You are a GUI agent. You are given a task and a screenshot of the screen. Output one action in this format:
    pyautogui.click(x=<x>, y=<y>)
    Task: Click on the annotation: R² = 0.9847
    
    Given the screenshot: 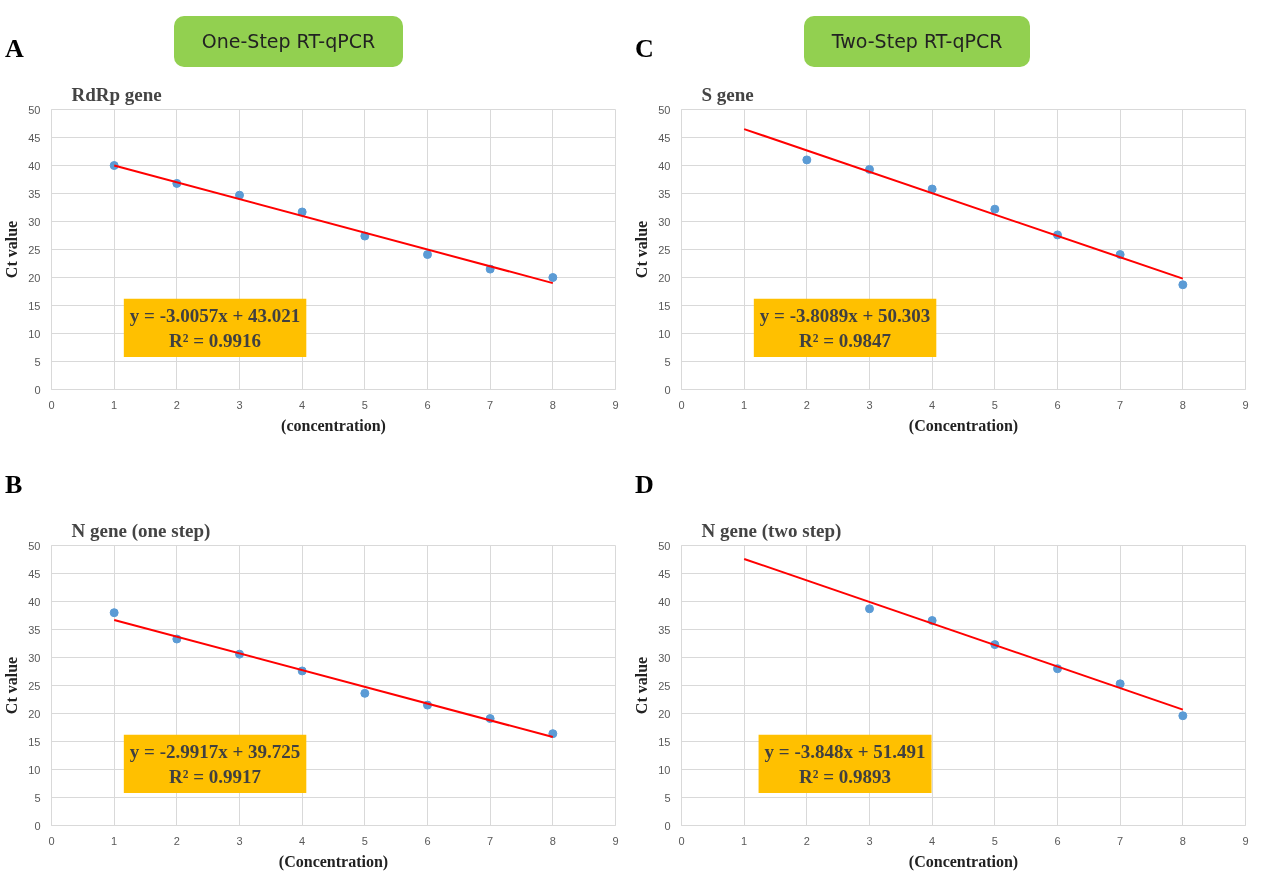 What is the action you would take?
    pyautogui.click(x=845, y=340)
    